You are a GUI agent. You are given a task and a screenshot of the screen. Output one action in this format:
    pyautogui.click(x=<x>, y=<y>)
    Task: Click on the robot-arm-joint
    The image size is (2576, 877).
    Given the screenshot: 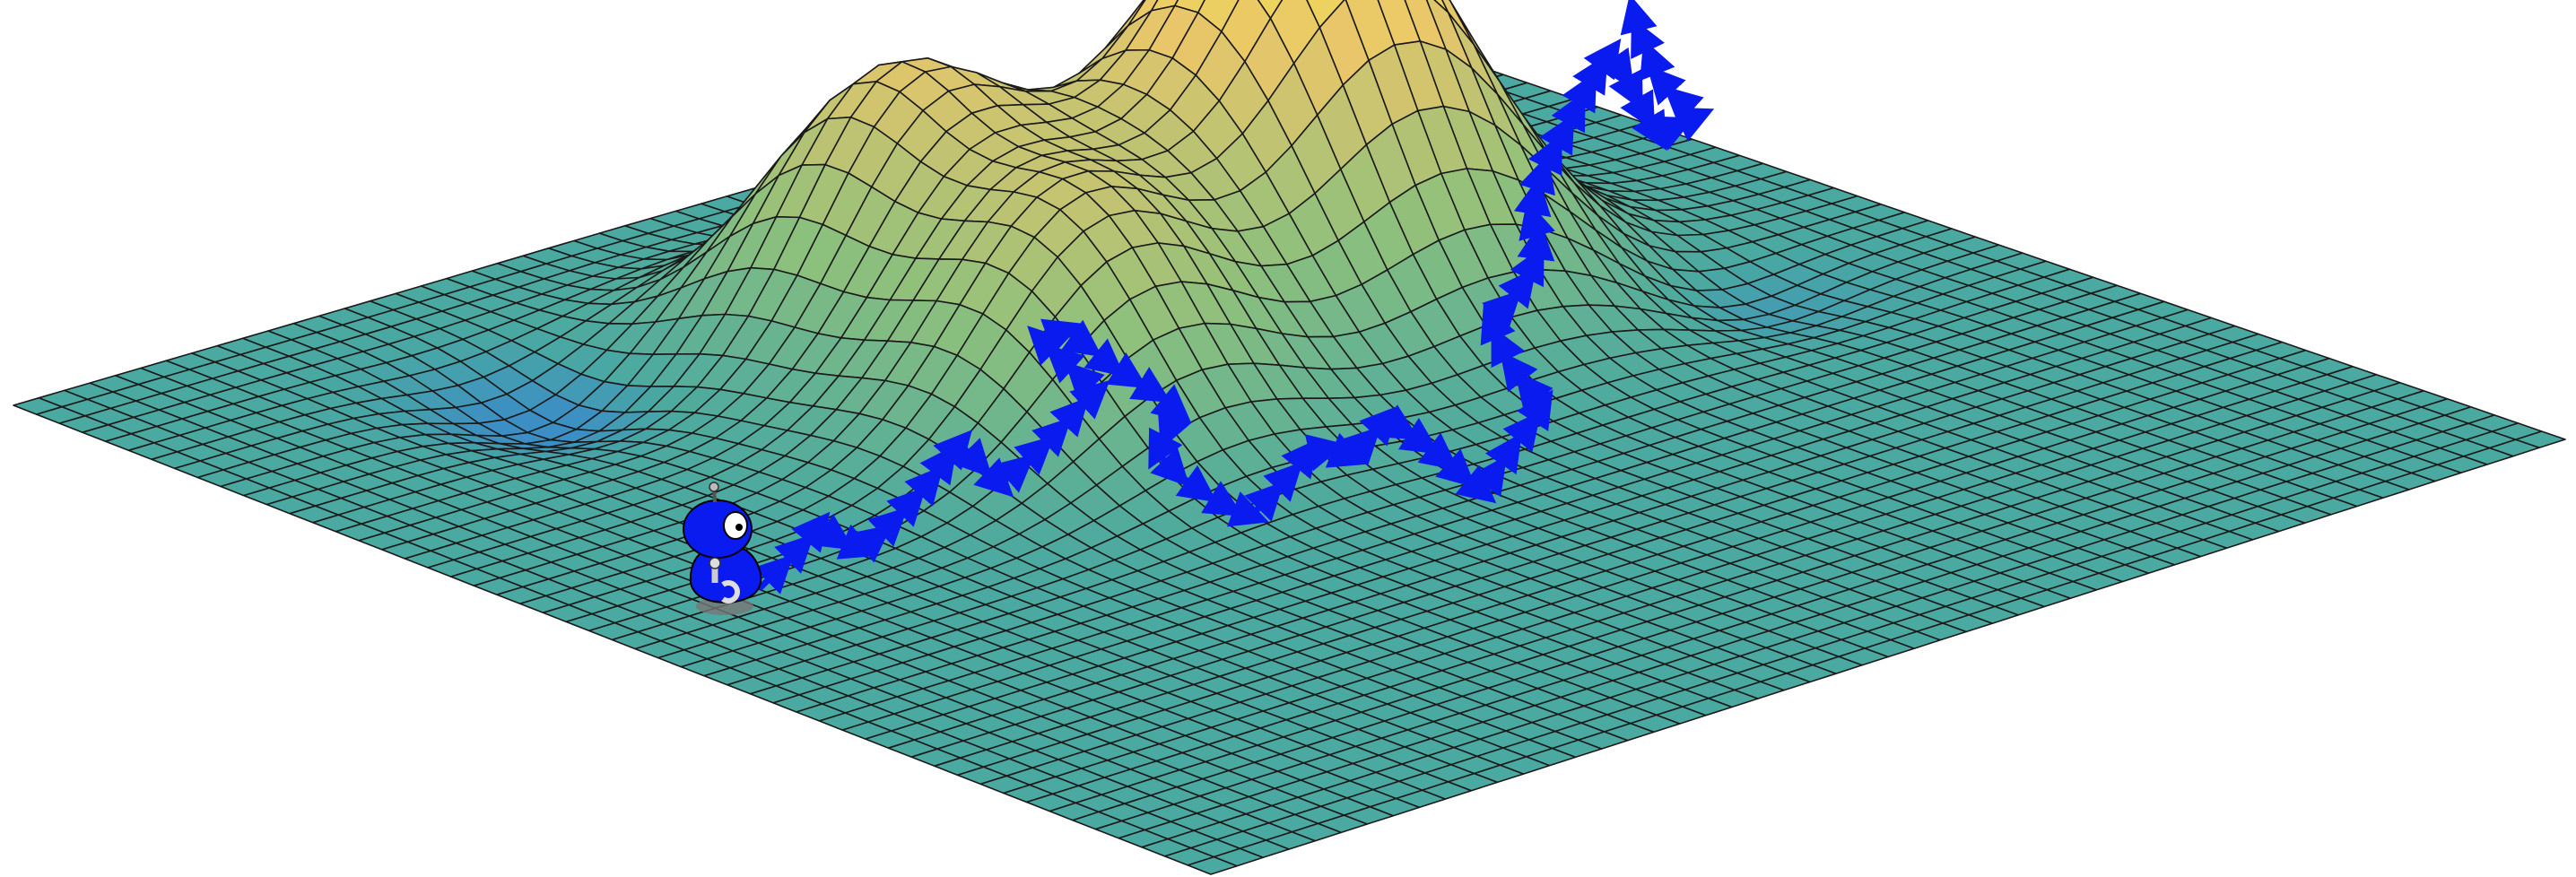 What is the action you would take?
    pyautogui.click(x=715, y=563)
    